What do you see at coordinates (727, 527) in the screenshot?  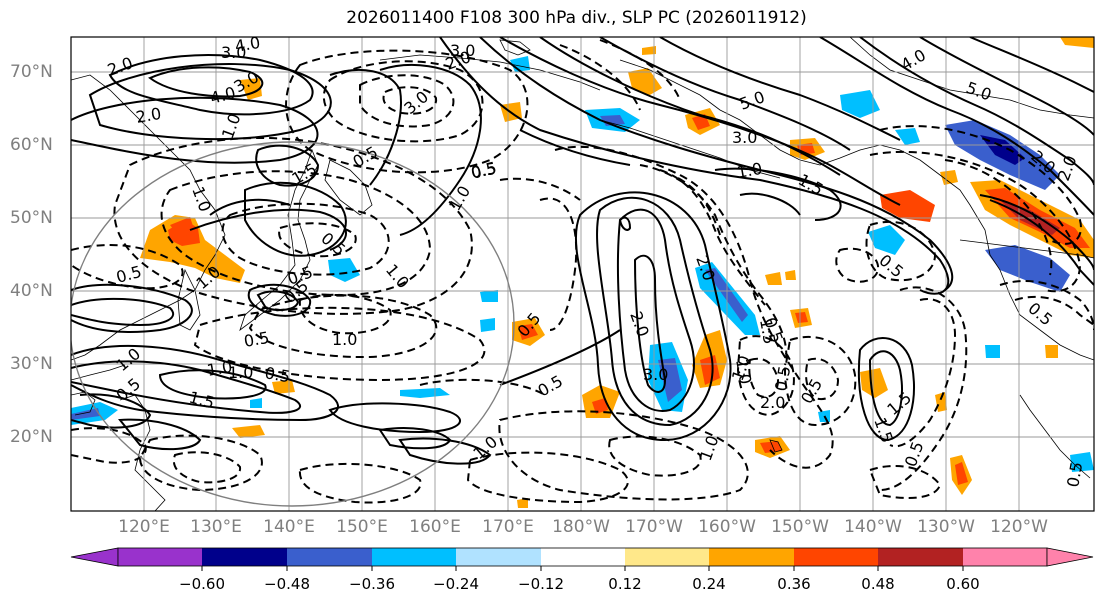 I see `lon-label: 160°W` at bounding box center [727, 527].